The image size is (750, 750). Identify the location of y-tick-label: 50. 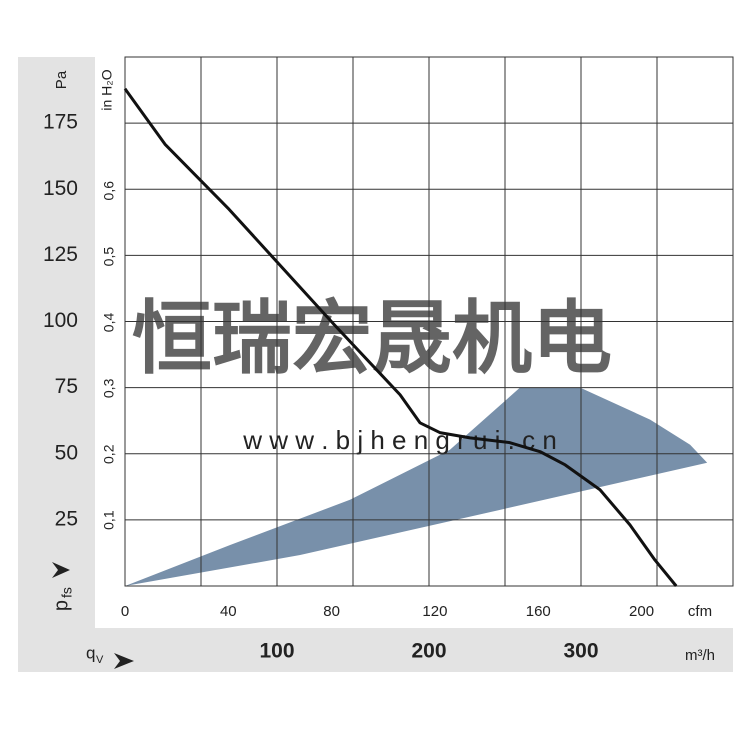
(66, 452).